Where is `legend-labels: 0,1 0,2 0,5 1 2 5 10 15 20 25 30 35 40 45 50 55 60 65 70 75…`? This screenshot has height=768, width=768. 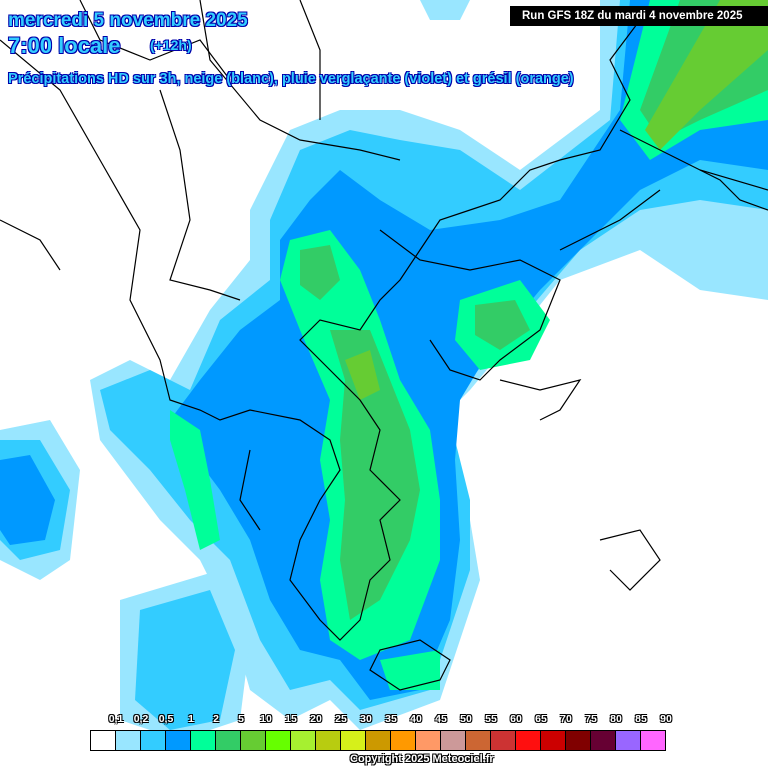 legend-labels: 0,1 0,2 0,5 1 2 5 10 15 20 25 30 35 40 45 50 55 60 65 70 75… is located at coordinates (384, 720).